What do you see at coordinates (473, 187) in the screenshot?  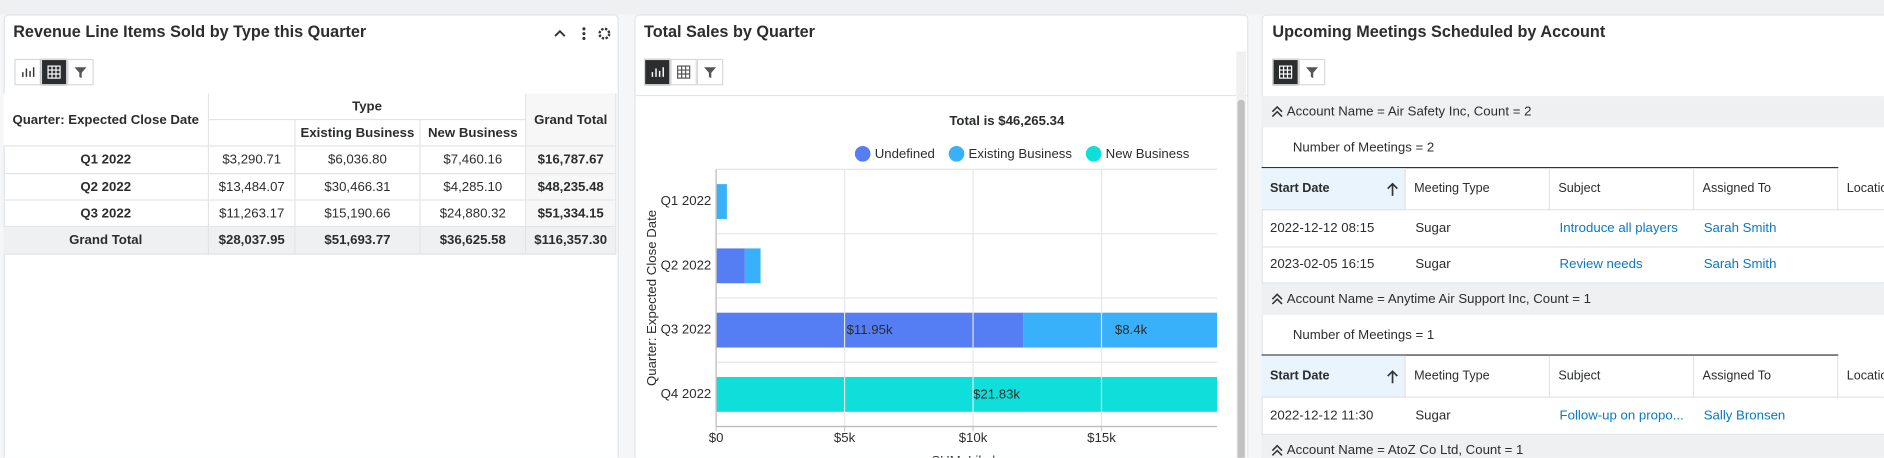 I see `table-cell: $4,285.10` at bounding box center [473, 187].